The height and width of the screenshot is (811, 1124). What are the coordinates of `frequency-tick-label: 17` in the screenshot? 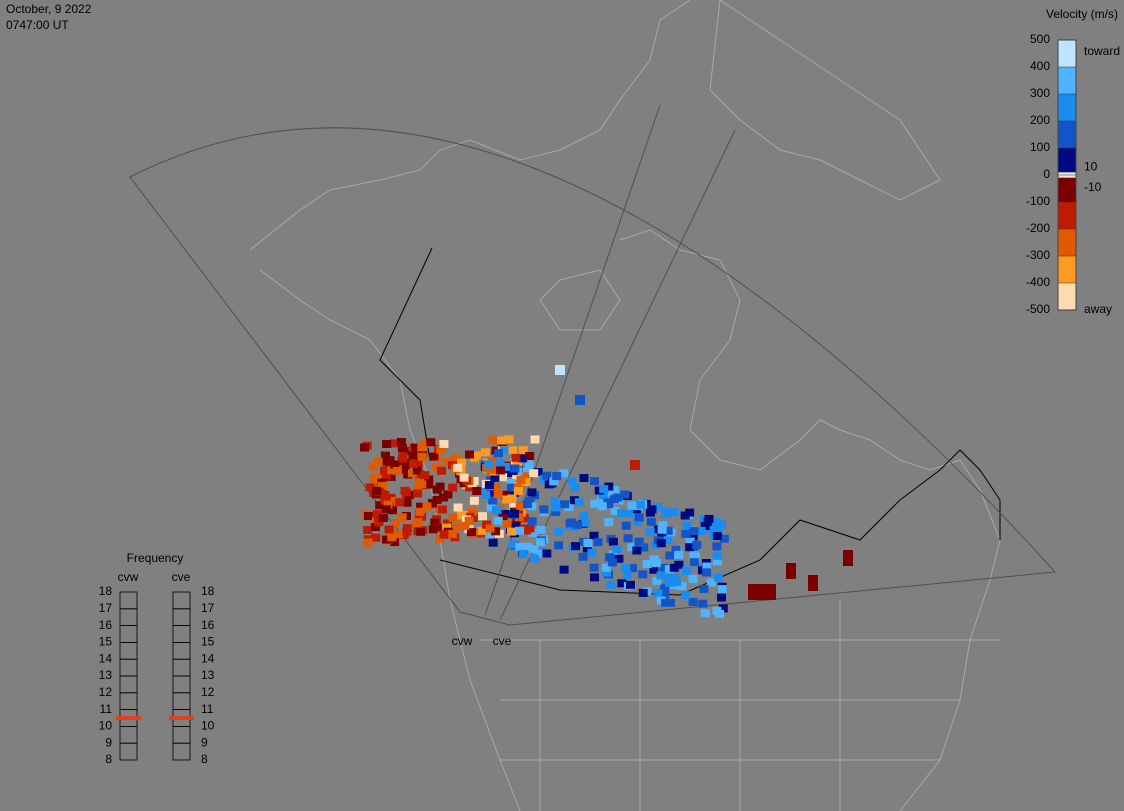 It's located at (106, 608).